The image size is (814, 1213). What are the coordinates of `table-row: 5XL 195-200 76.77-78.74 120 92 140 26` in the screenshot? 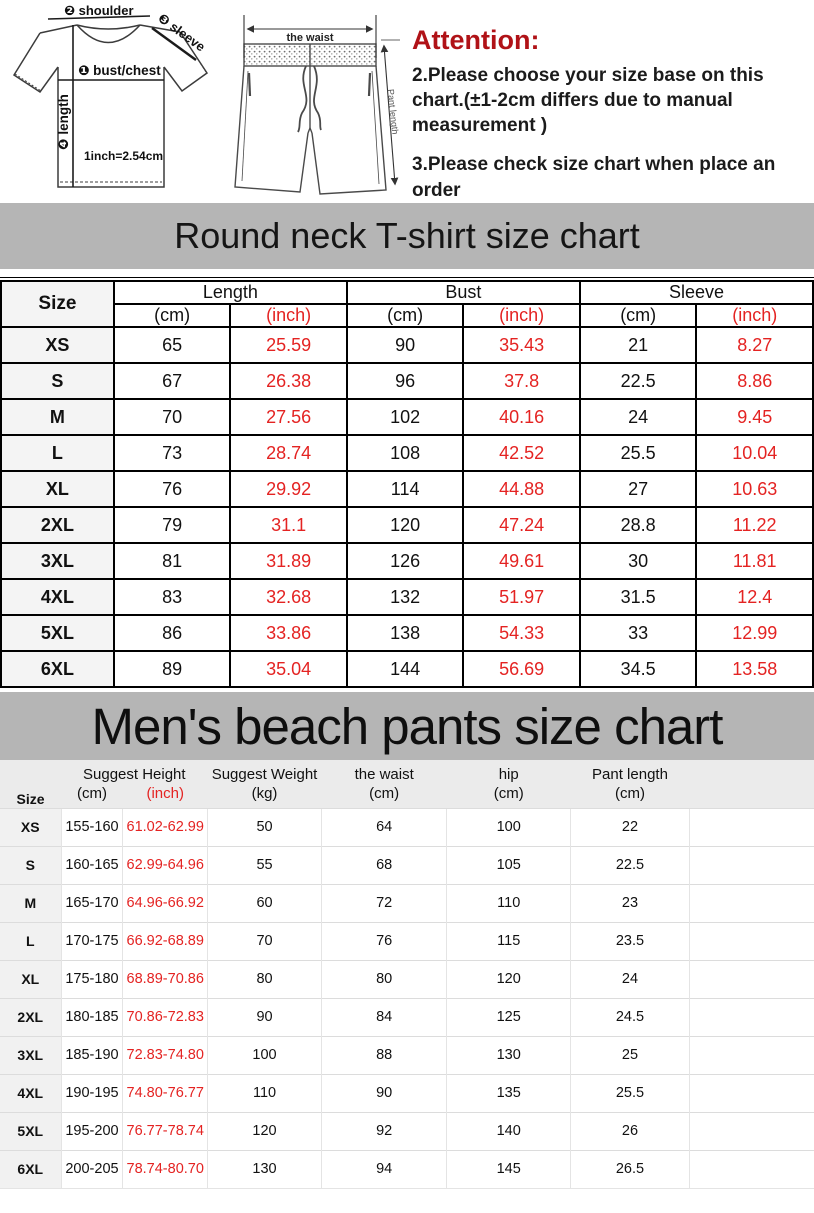 It's located at (407, 1130).